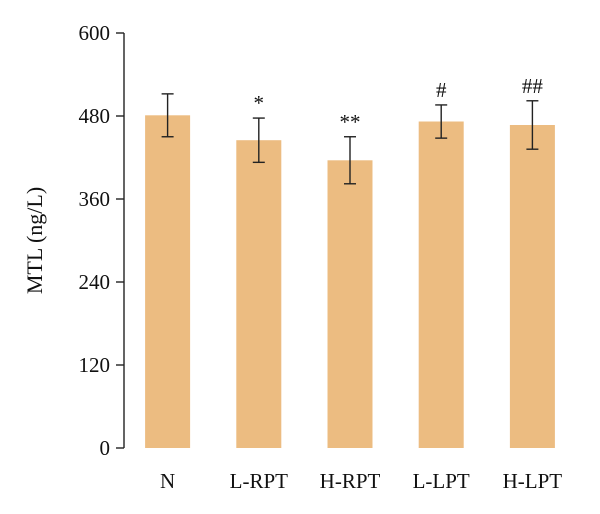 This screenshot has width=600, height=514. Describe the element at coordinates (350, 481) in the screenshot. I see `x-tick-label-h-rpt: H-RPT` at that location.